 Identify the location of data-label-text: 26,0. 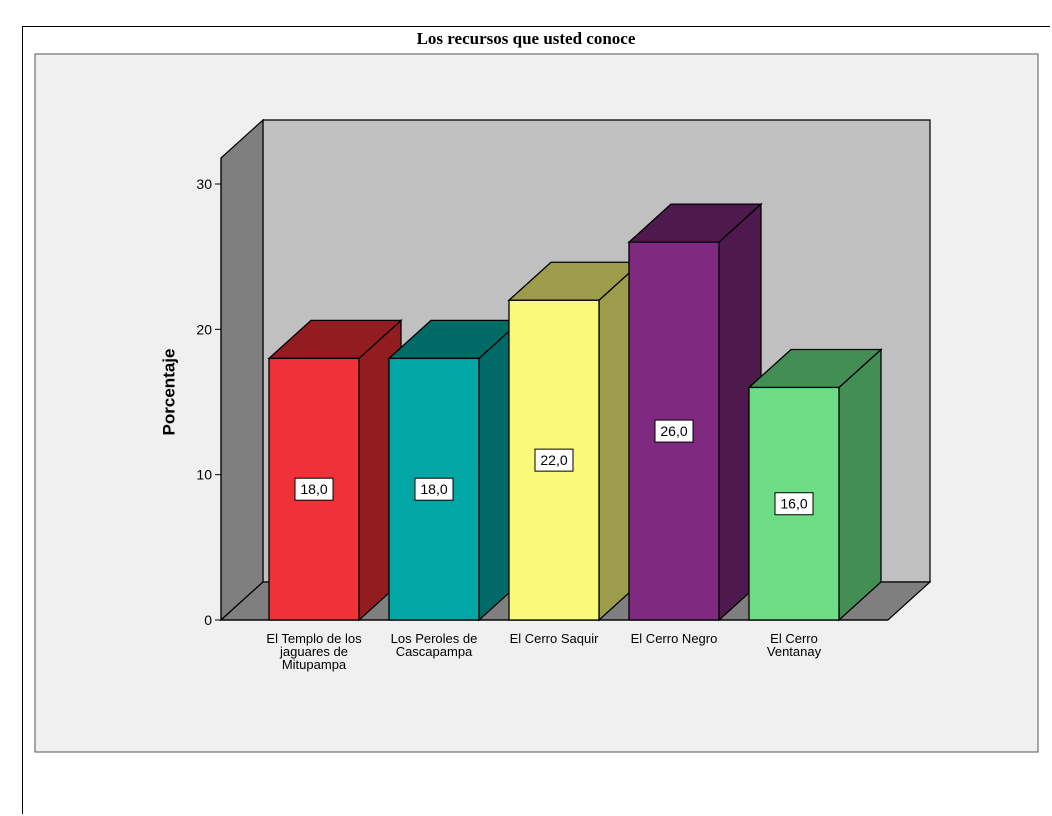
(673, 431).